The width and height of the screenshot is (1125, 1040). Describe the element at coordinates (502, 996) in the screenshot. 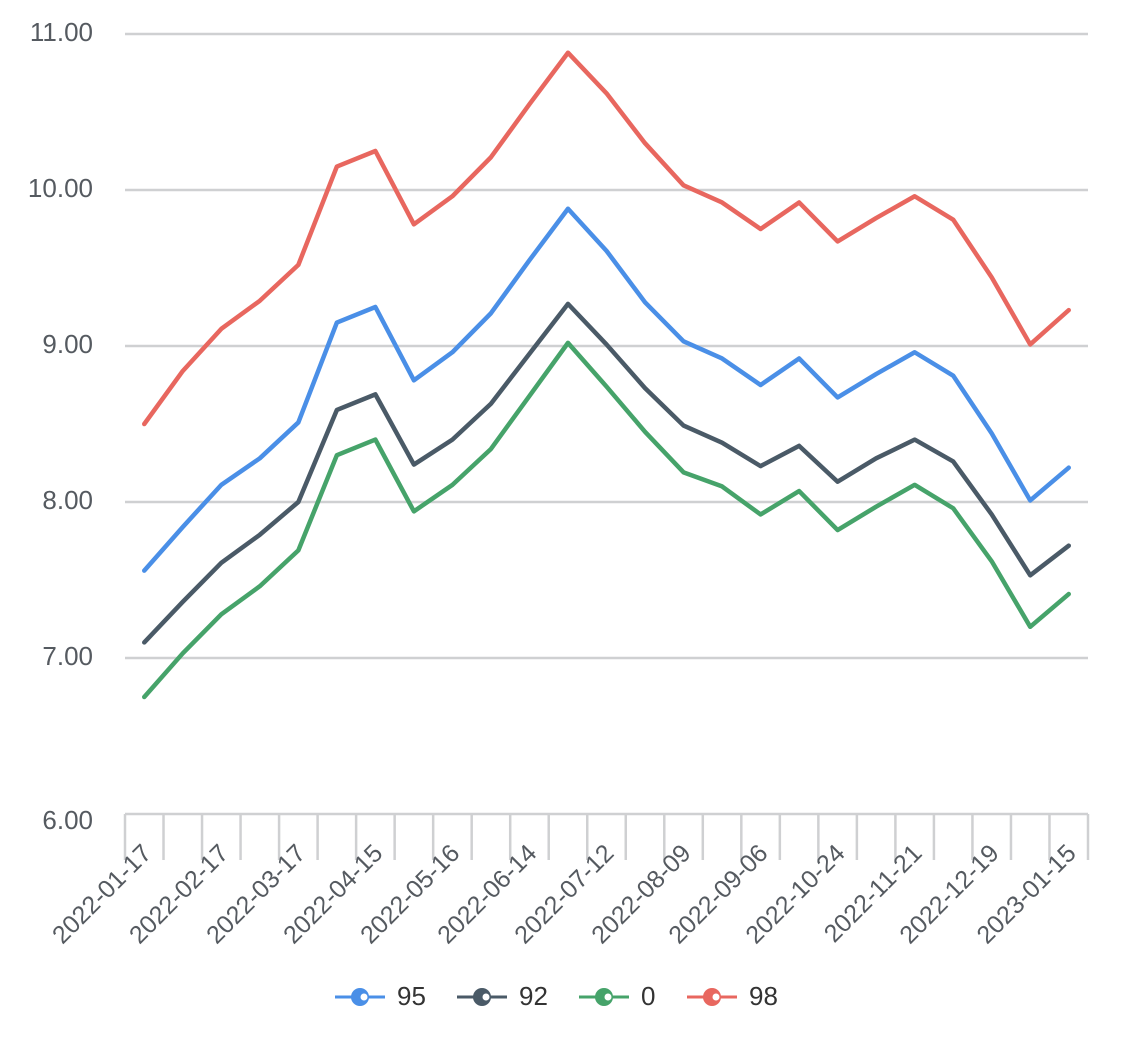

I see `legend-item-92: 92` at that location.